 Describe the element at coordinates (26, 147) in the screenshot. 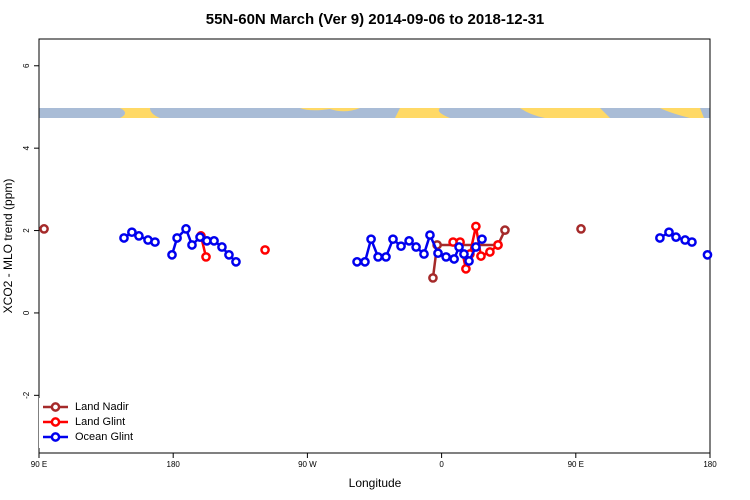

I see `y-tick-label: 4` at that location.